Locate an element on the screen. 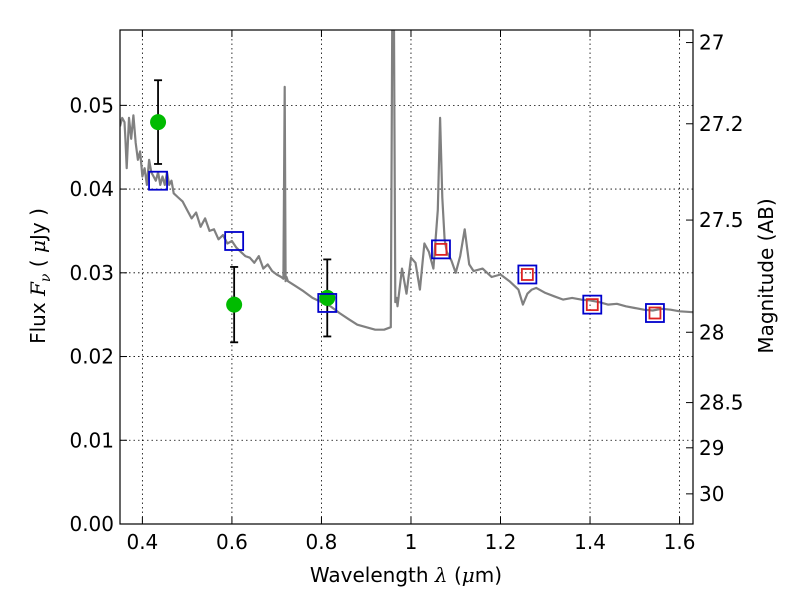  y2-tick-label: 29 is located at coordinates (711, 448).